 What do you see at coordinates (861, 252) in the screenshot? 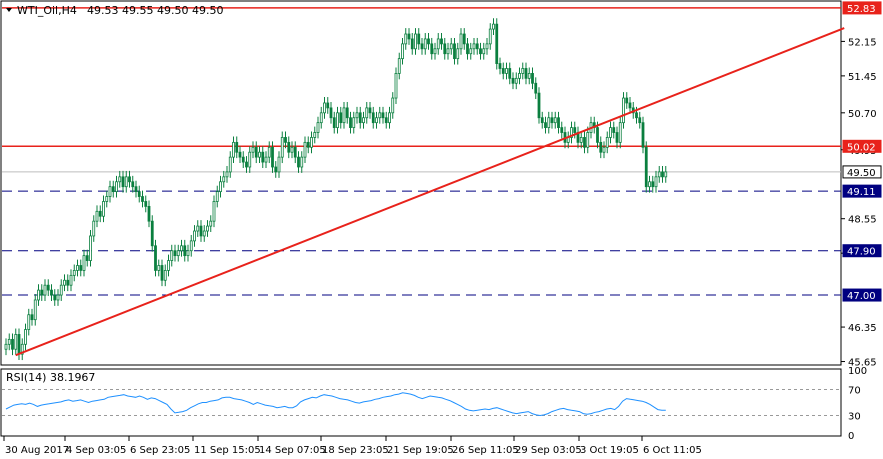
I see `price-tag-47-90-text: 47.90` at bounding box center [861, 252].